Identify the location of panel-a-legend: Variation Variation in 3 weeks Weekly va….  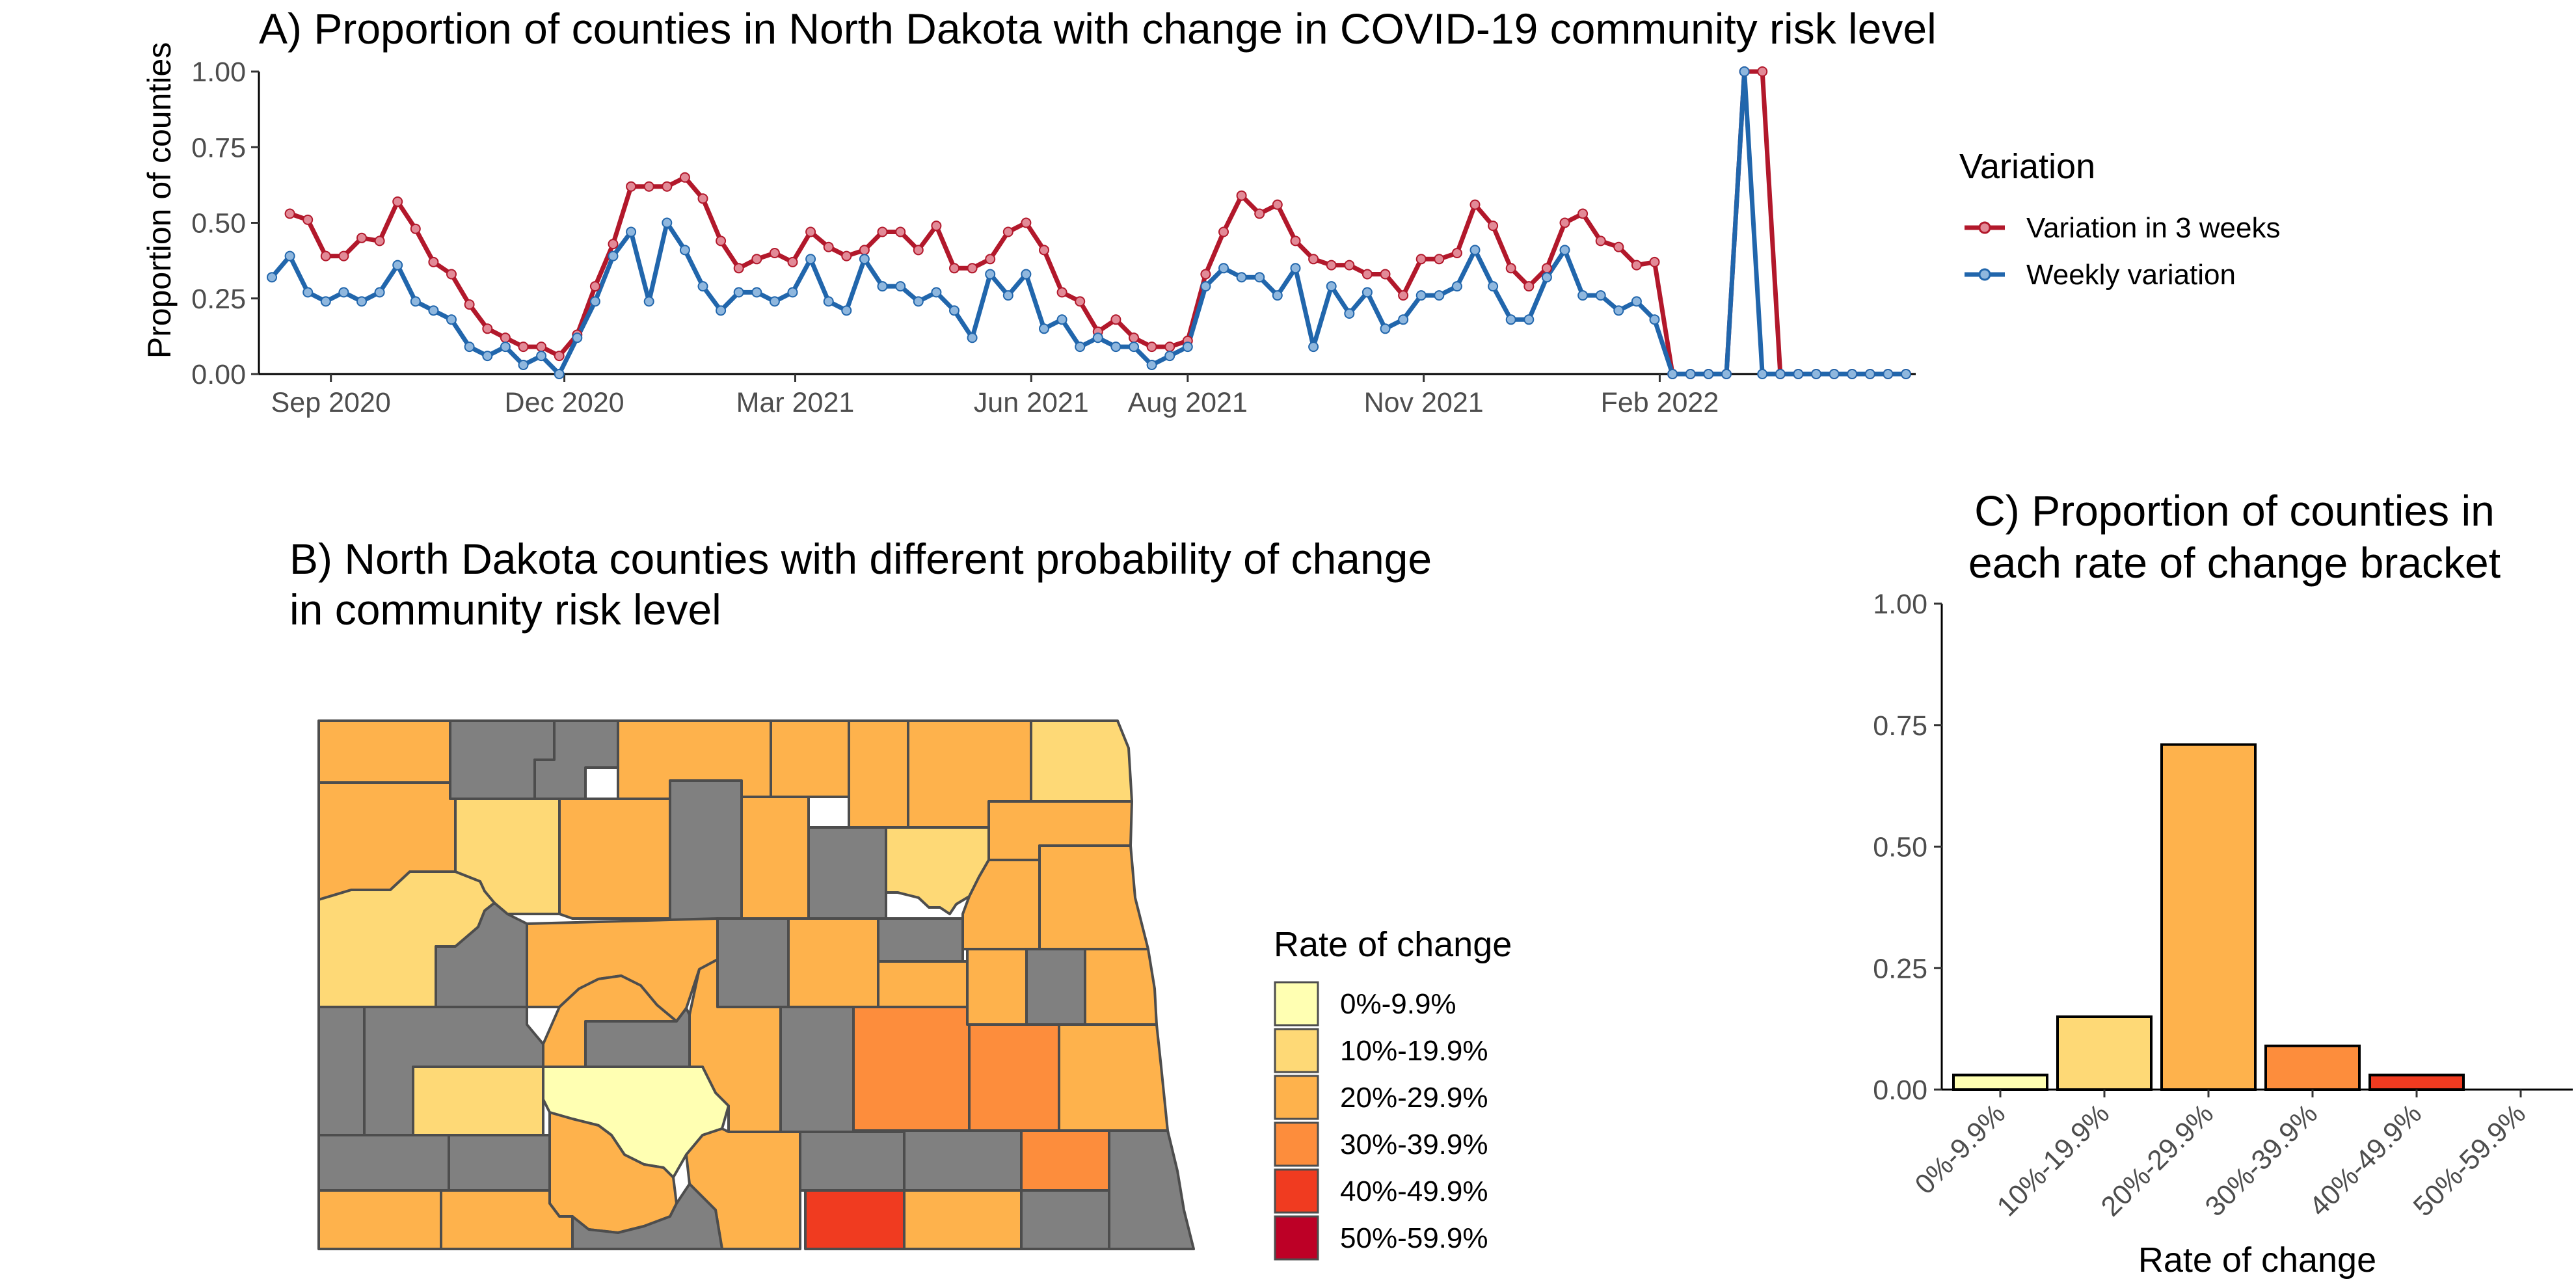
(2120, 219).